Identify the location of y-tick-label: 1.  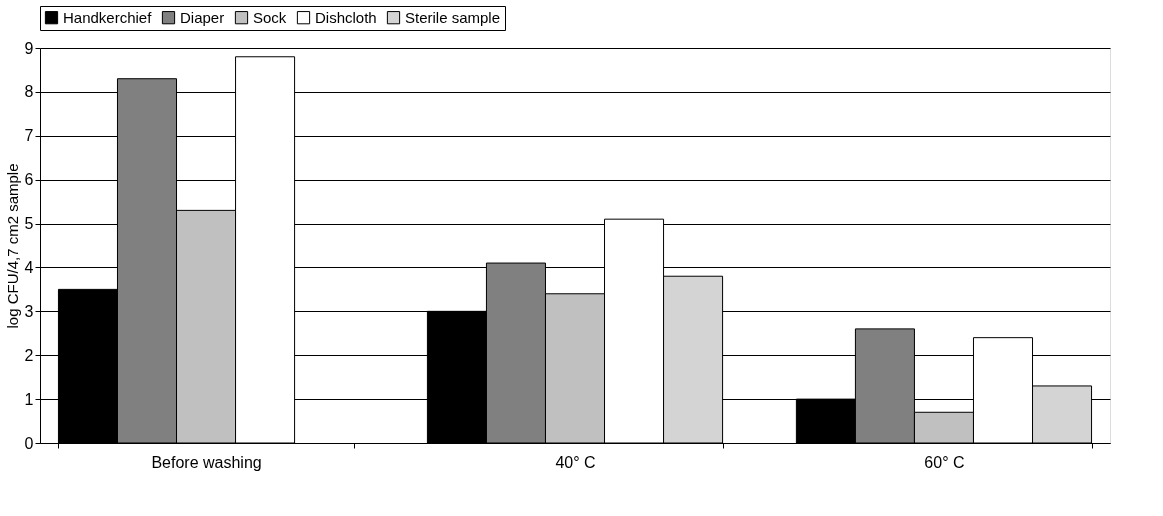
(29, 399).